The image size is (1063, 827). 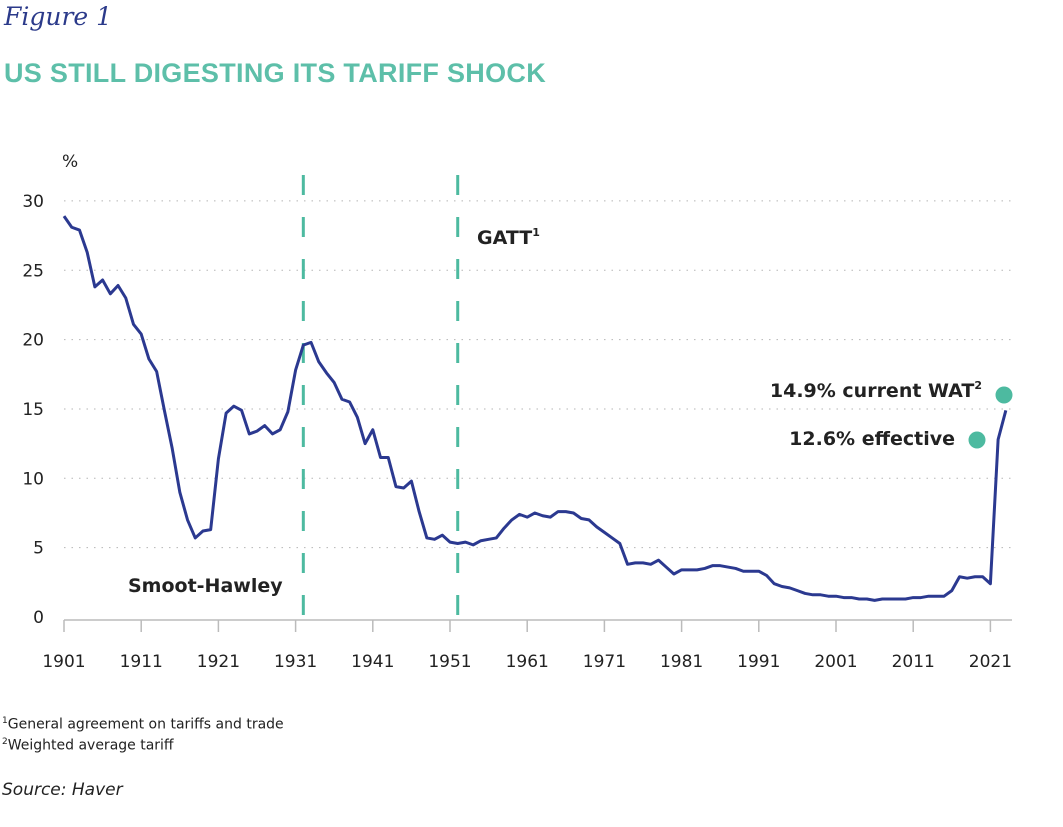 What do you see at coordinates (70, 162) in the screenshot?
I see `y-axis-unit: %` at bounding box center [70, 162].